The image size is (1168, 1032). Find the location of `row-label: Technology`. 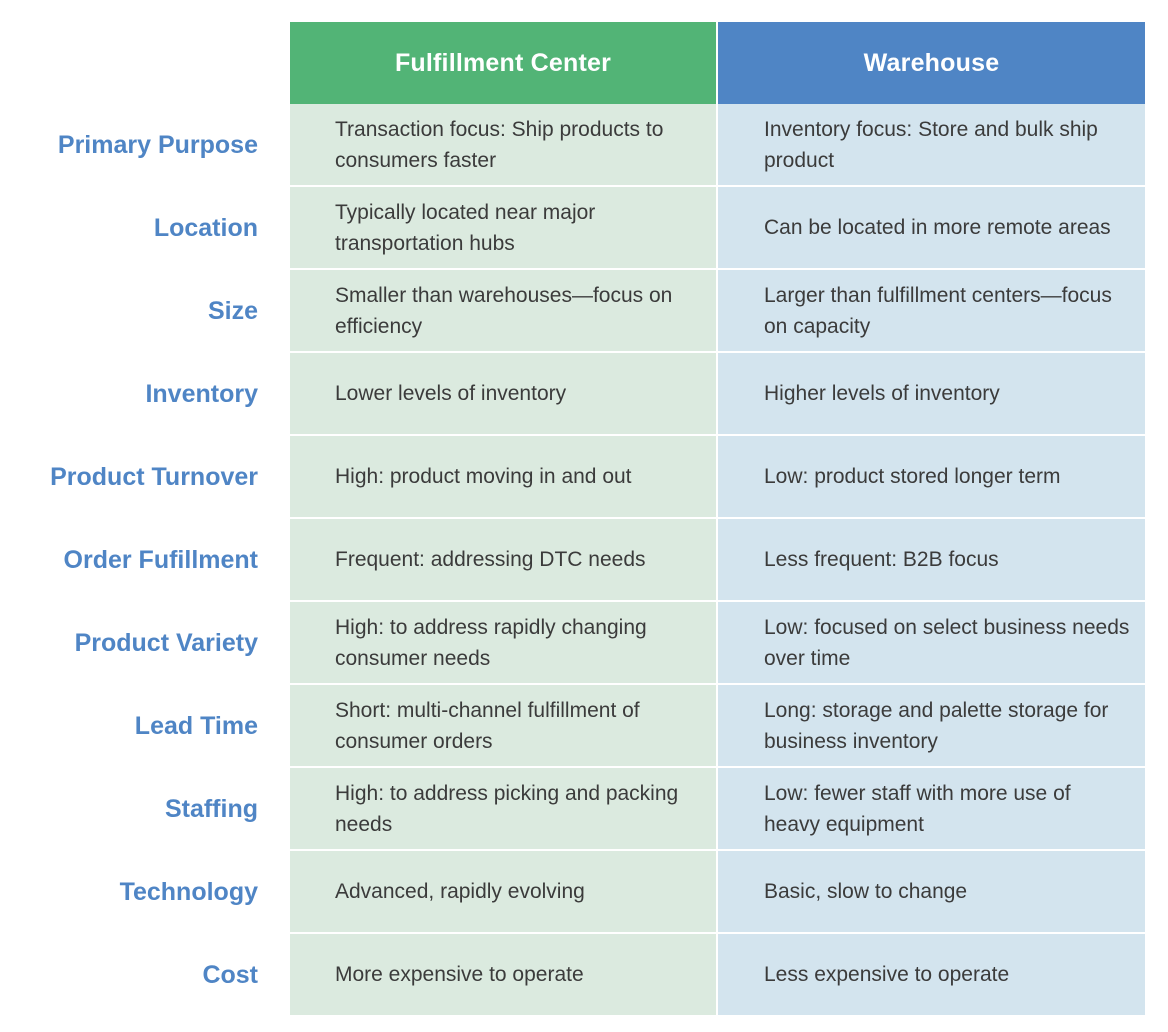

row-label: Technology is located at coordinates (188, 892).